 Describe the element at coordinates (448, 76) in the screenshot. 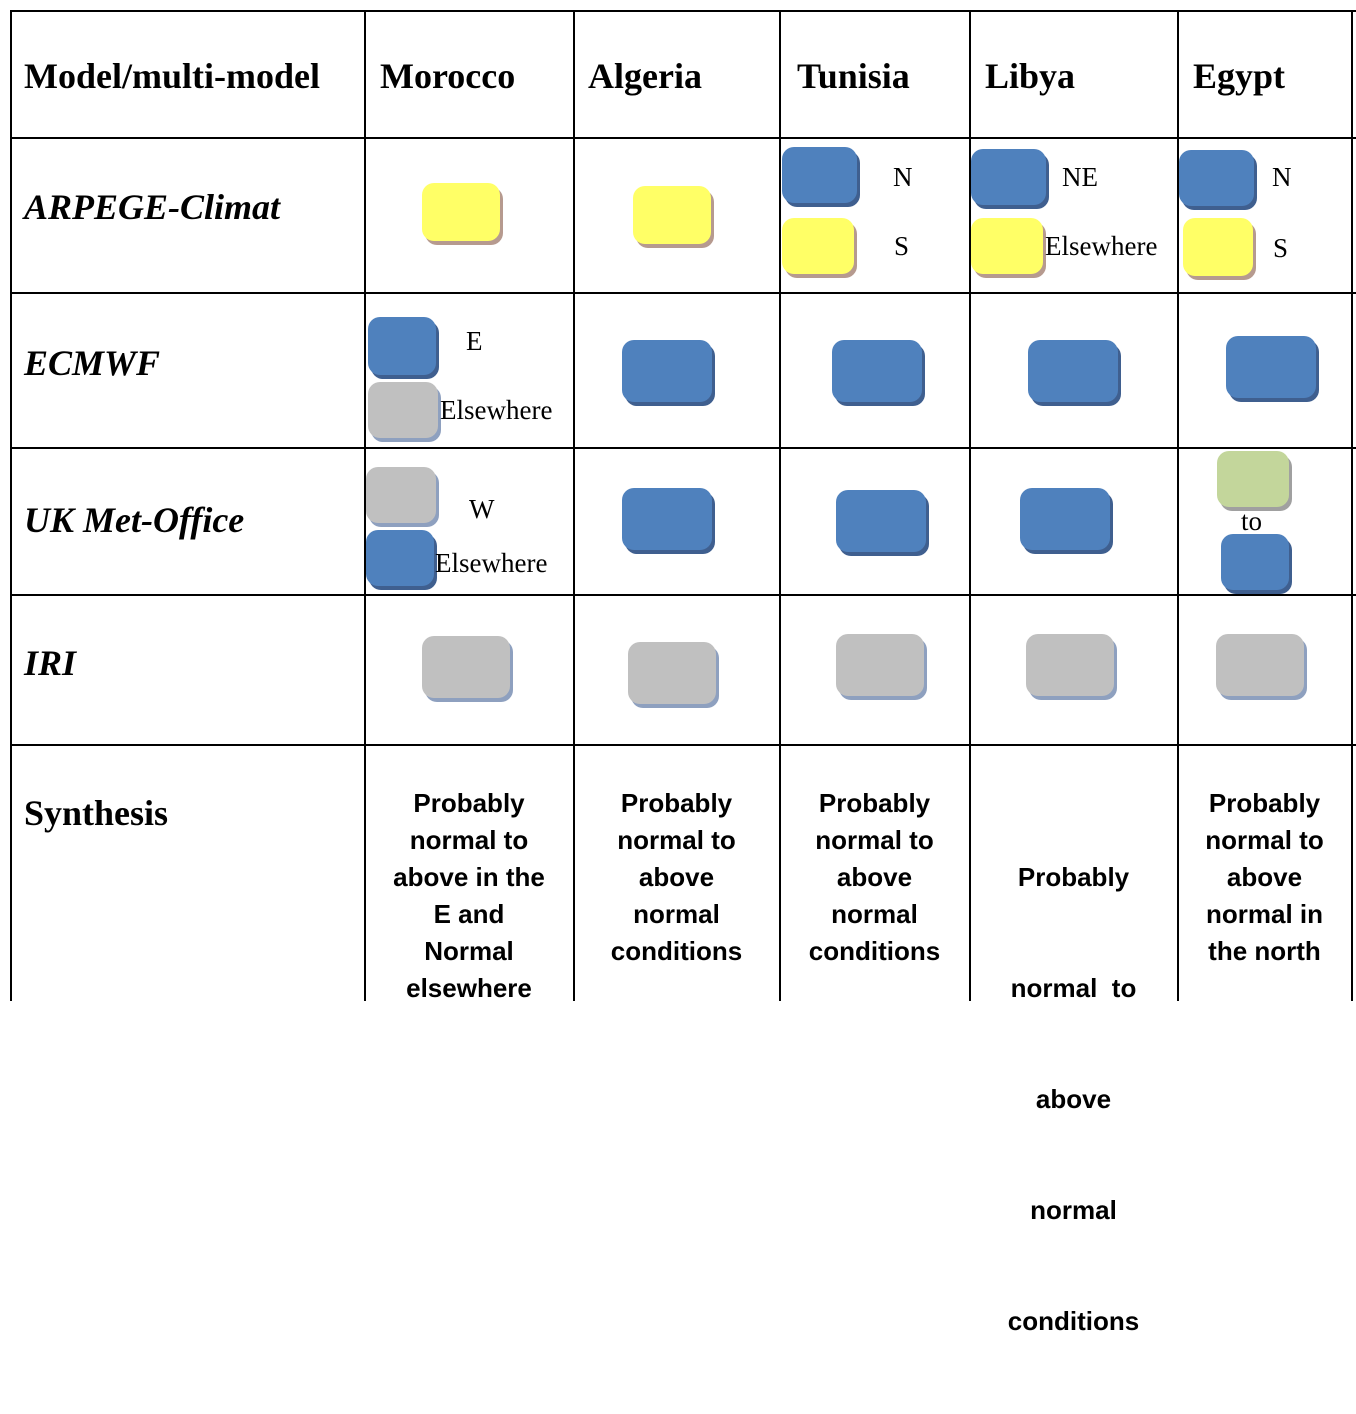

I see `header-country-morocco: Morocco` at that location.